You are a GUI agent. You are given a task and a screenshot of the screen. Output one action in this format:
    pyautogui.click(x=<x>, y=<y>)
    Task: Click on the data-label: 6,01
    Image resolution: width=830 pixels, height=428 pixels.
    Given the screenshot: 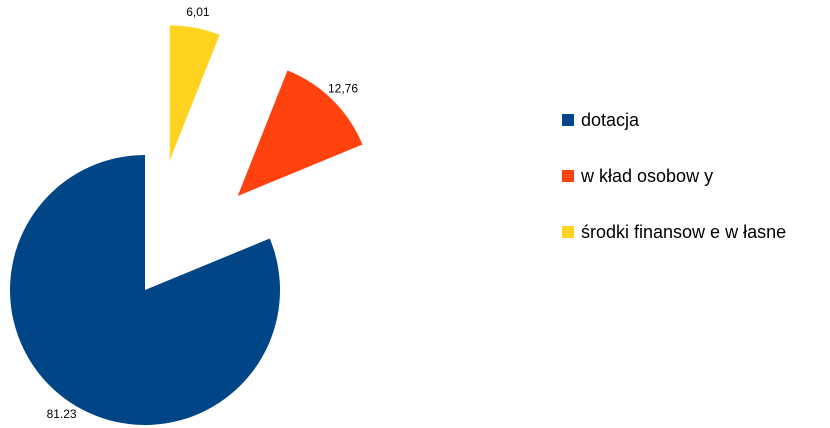 What is the action you would take?
    pyautogui.click(x=198, y=12)
    